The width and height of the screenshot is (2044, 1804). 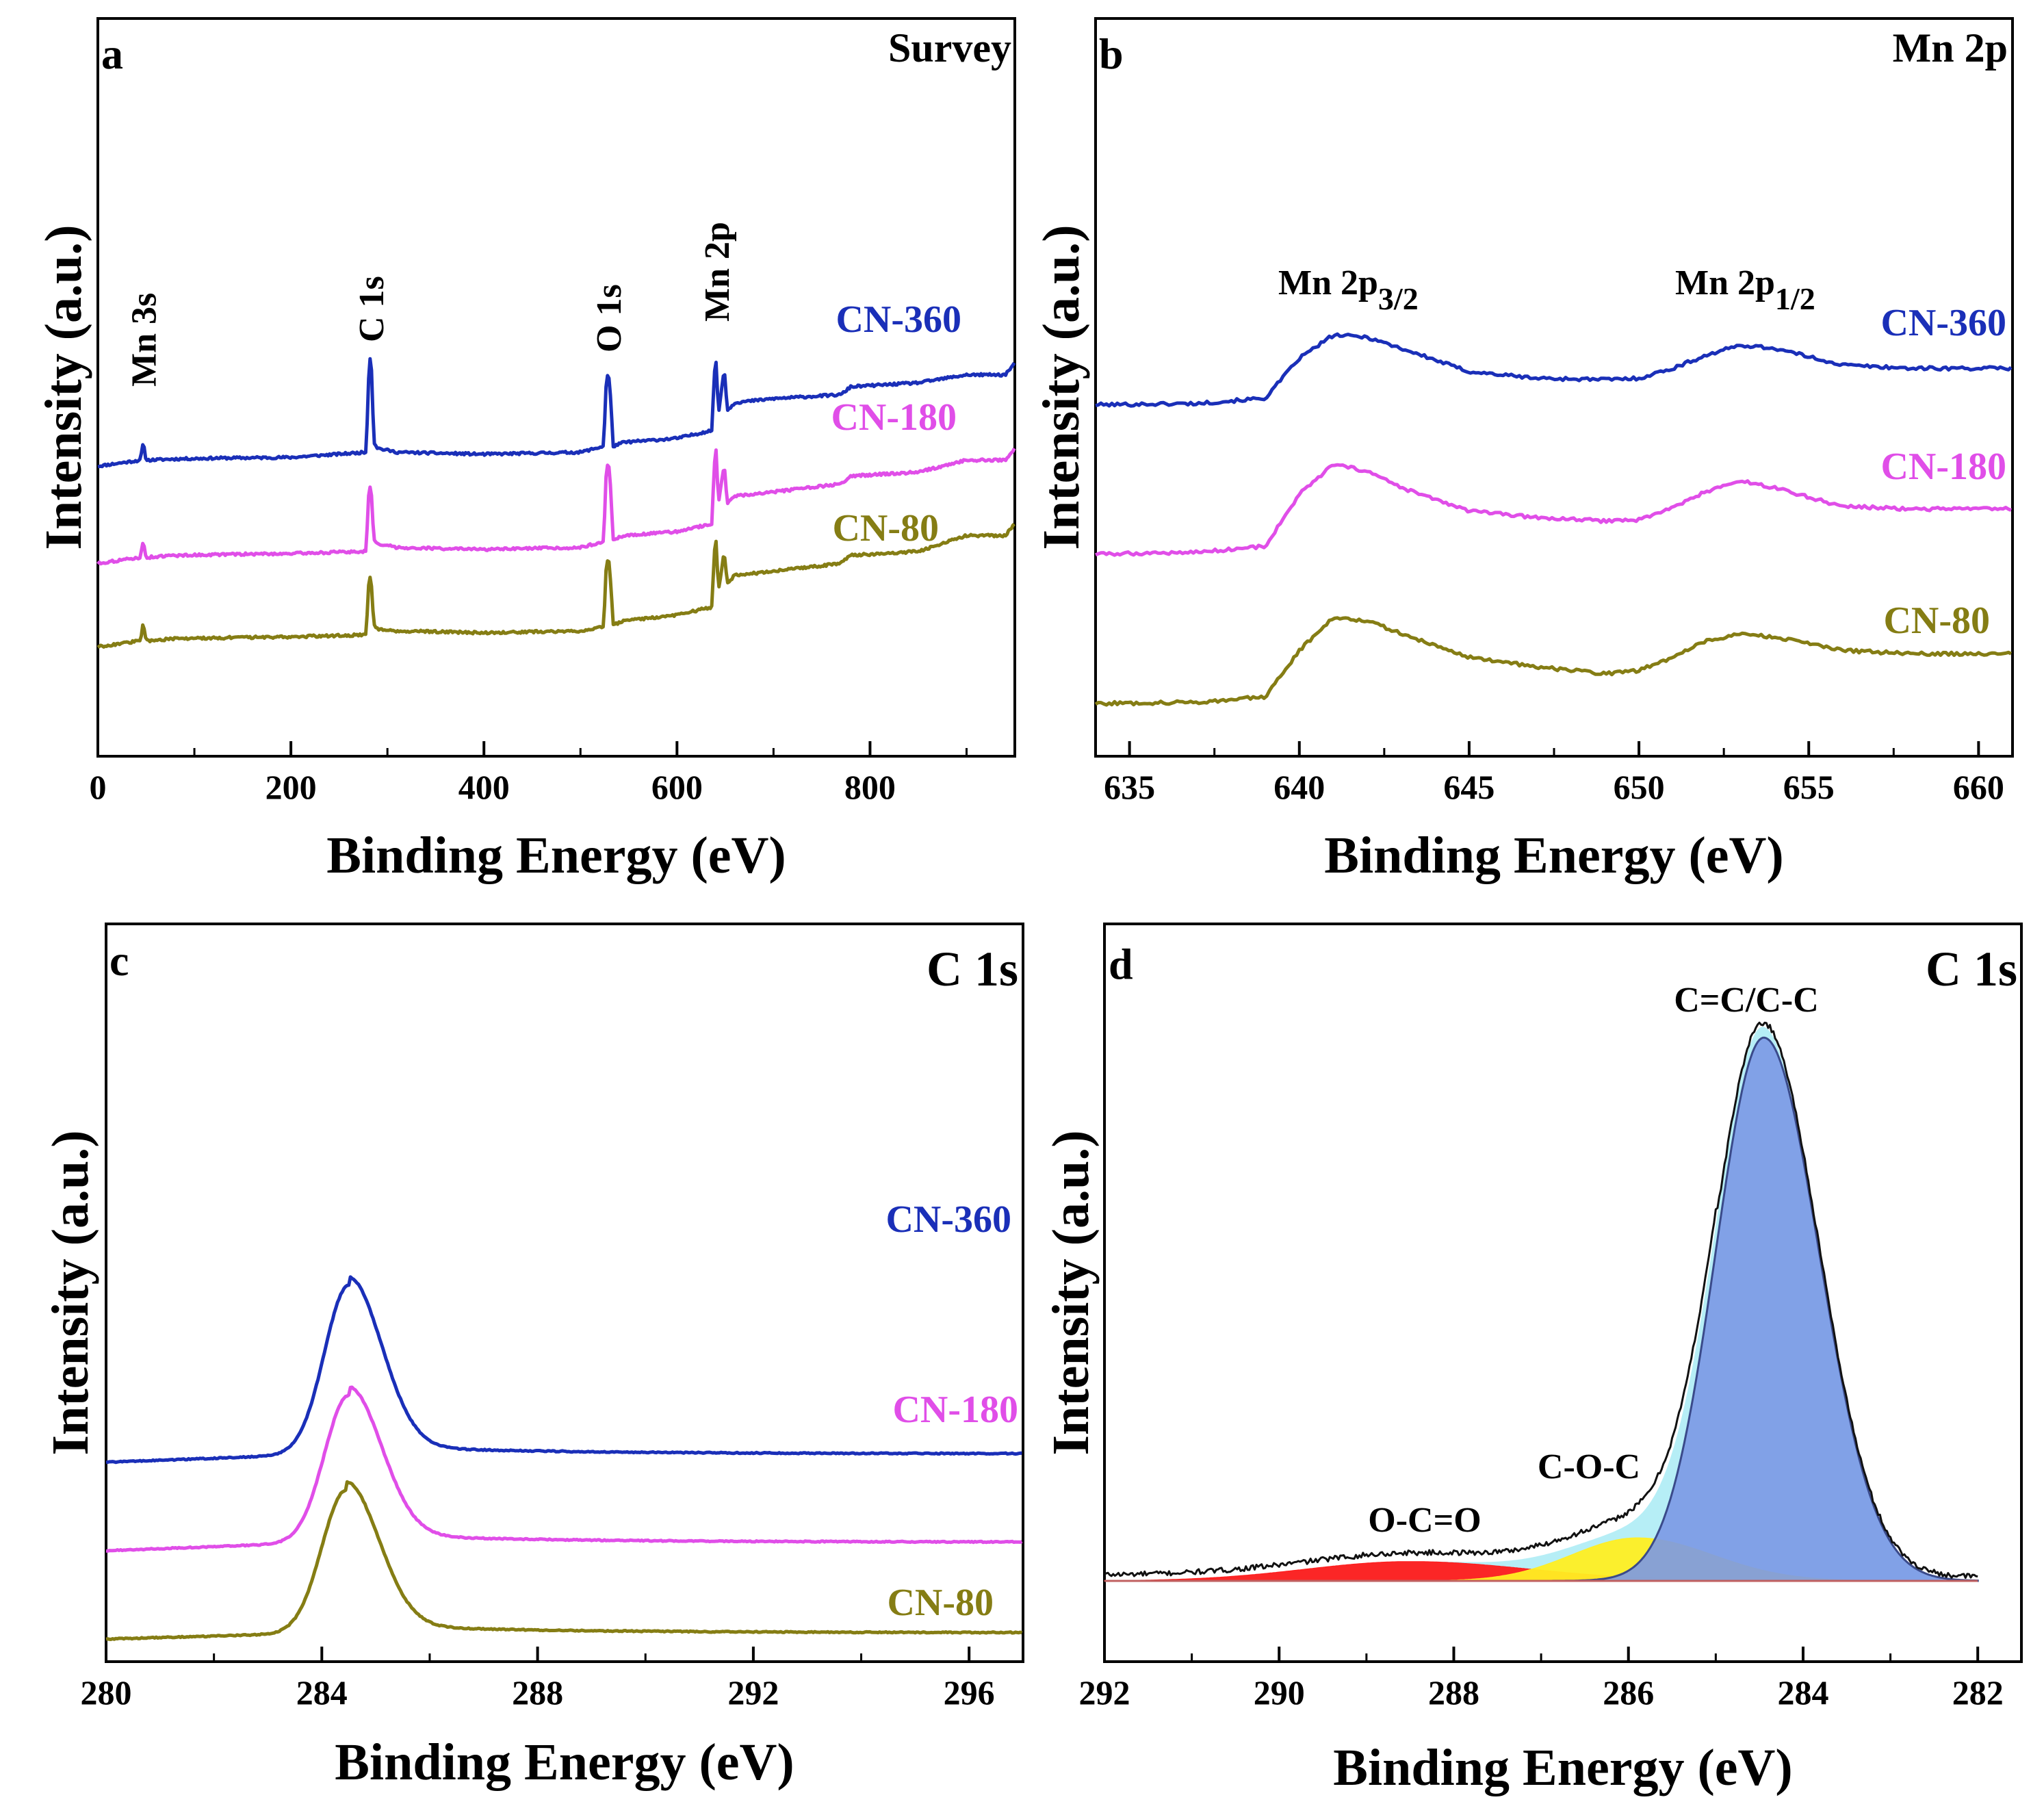 I want to click on x-tick-label: 296, so click(x=969, y=1692).